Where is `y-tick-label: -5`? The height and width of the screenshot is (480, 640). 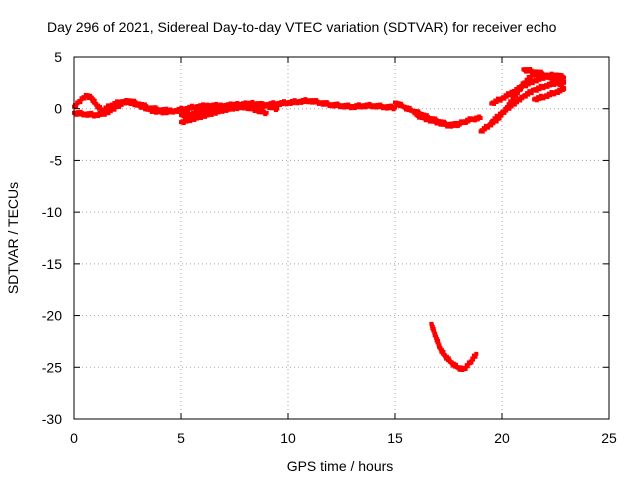 y-tick-label: -5 is located at coordinates (56, 160).